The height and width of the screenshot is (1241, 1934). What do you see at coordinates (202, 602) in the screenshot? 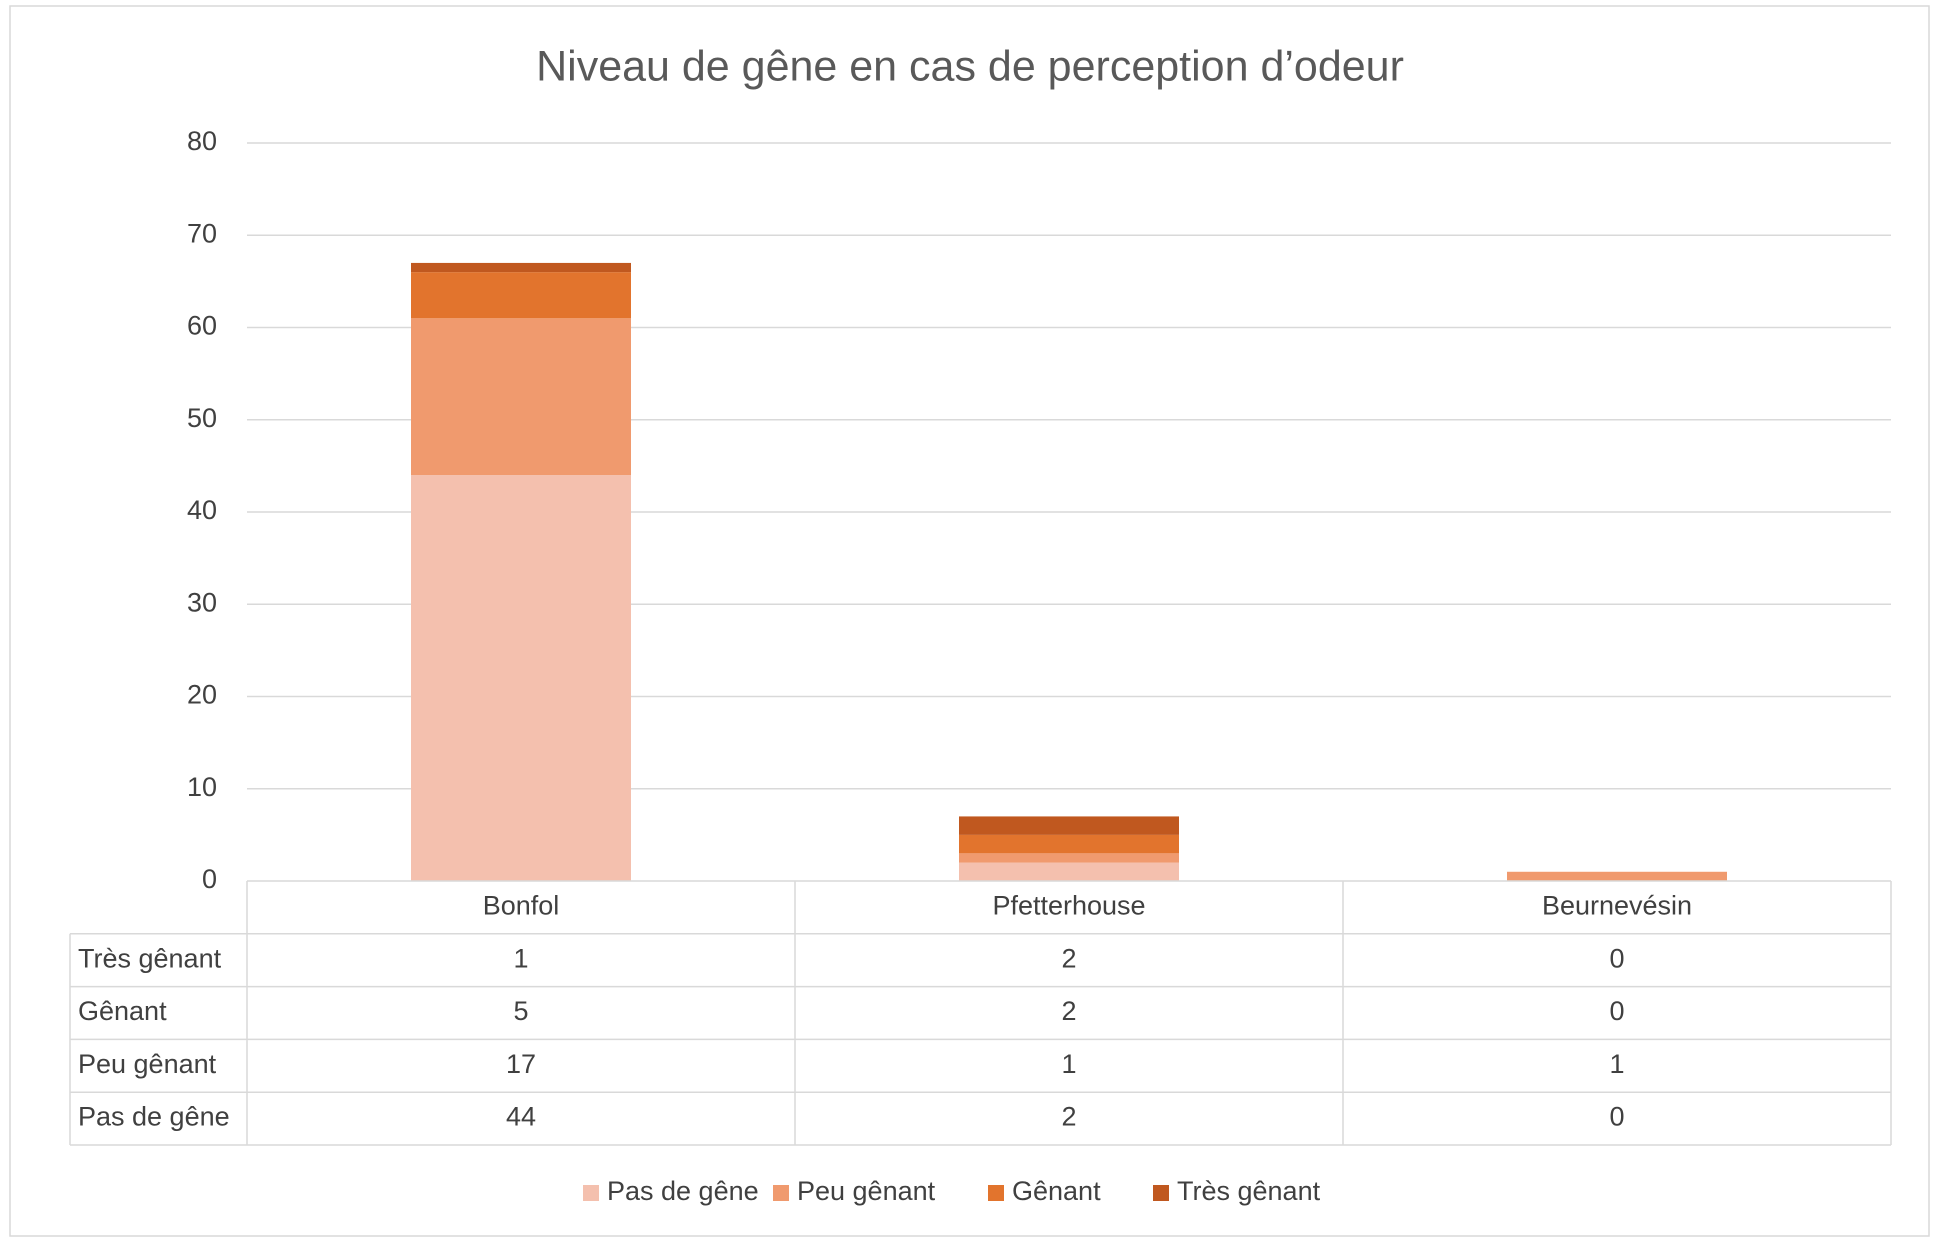
I see `y-tick-label: 30` at bounding box center [202, 602].